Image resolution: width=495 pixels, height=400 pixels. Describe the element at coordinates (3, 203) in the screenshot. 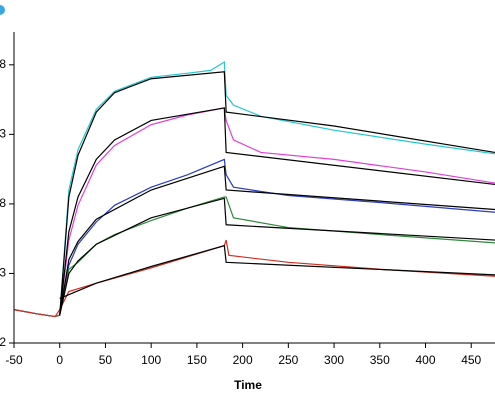

I see `y-tick-label: 8` at that location.